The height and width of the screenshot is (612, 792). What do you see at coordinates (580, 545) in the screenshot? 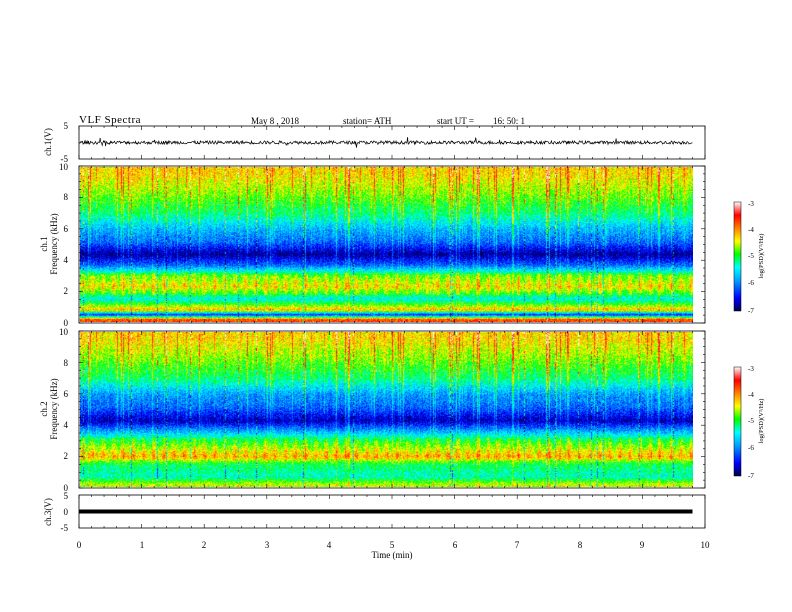
I see `x-tick-label: 8` at bounding box center [580, 545].